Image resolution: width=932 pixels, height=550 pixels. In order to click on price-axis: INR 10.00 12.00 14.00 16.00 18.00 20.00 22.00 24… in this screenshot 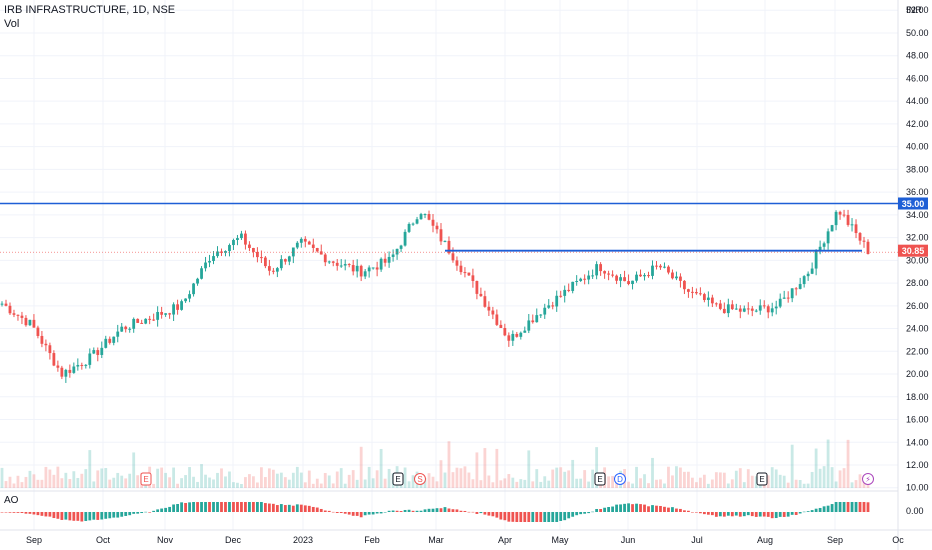, I will do `click(917, 260)`.